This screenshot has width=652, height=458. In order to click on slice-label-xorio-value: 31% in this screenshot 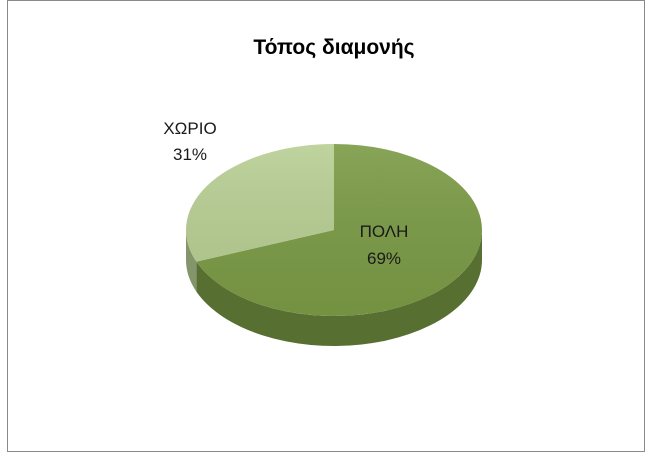, I will do `click(190, 154)`.